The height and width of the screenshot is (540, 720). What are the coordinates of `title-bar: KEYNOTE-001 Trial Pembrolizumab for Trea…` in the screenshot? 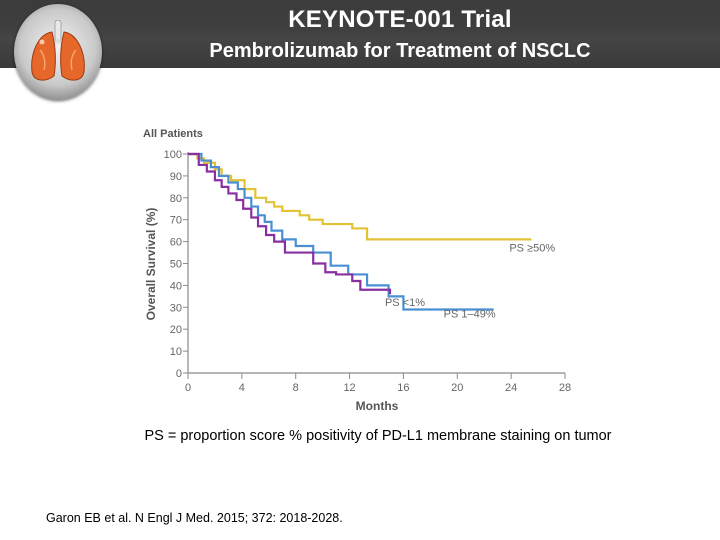 It's located at (360, 34).